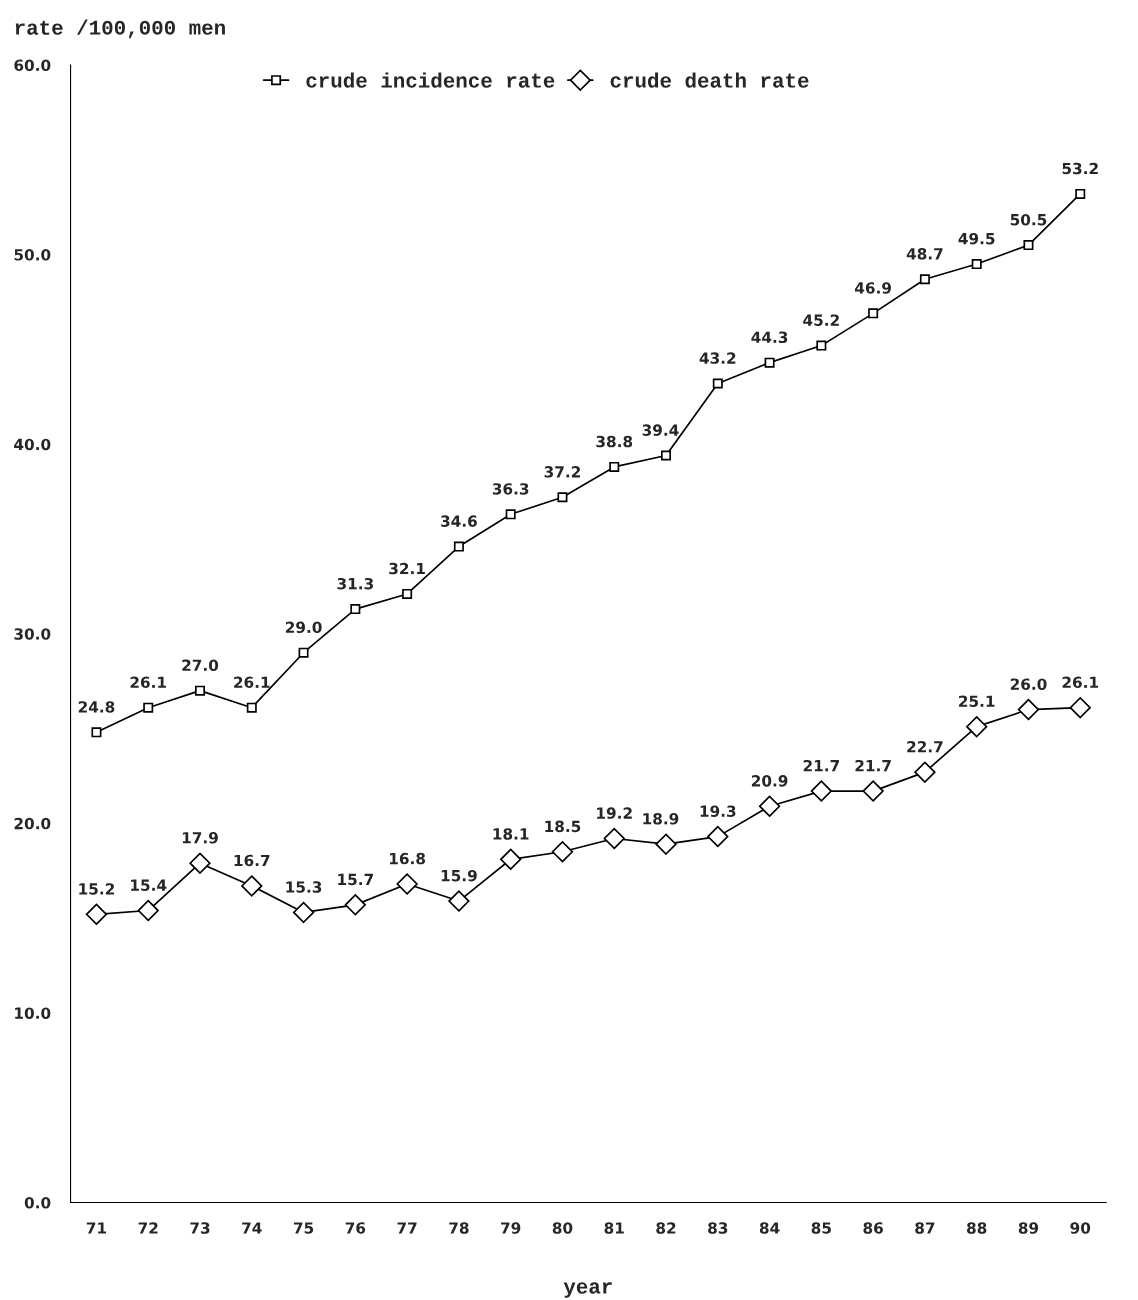 This screenshot has height=1300, width=1138. What do you see at coordinates (430, 80) in the screenshot?
I see `legend-label: crude incidence rate` at bounding box center [430, 80].